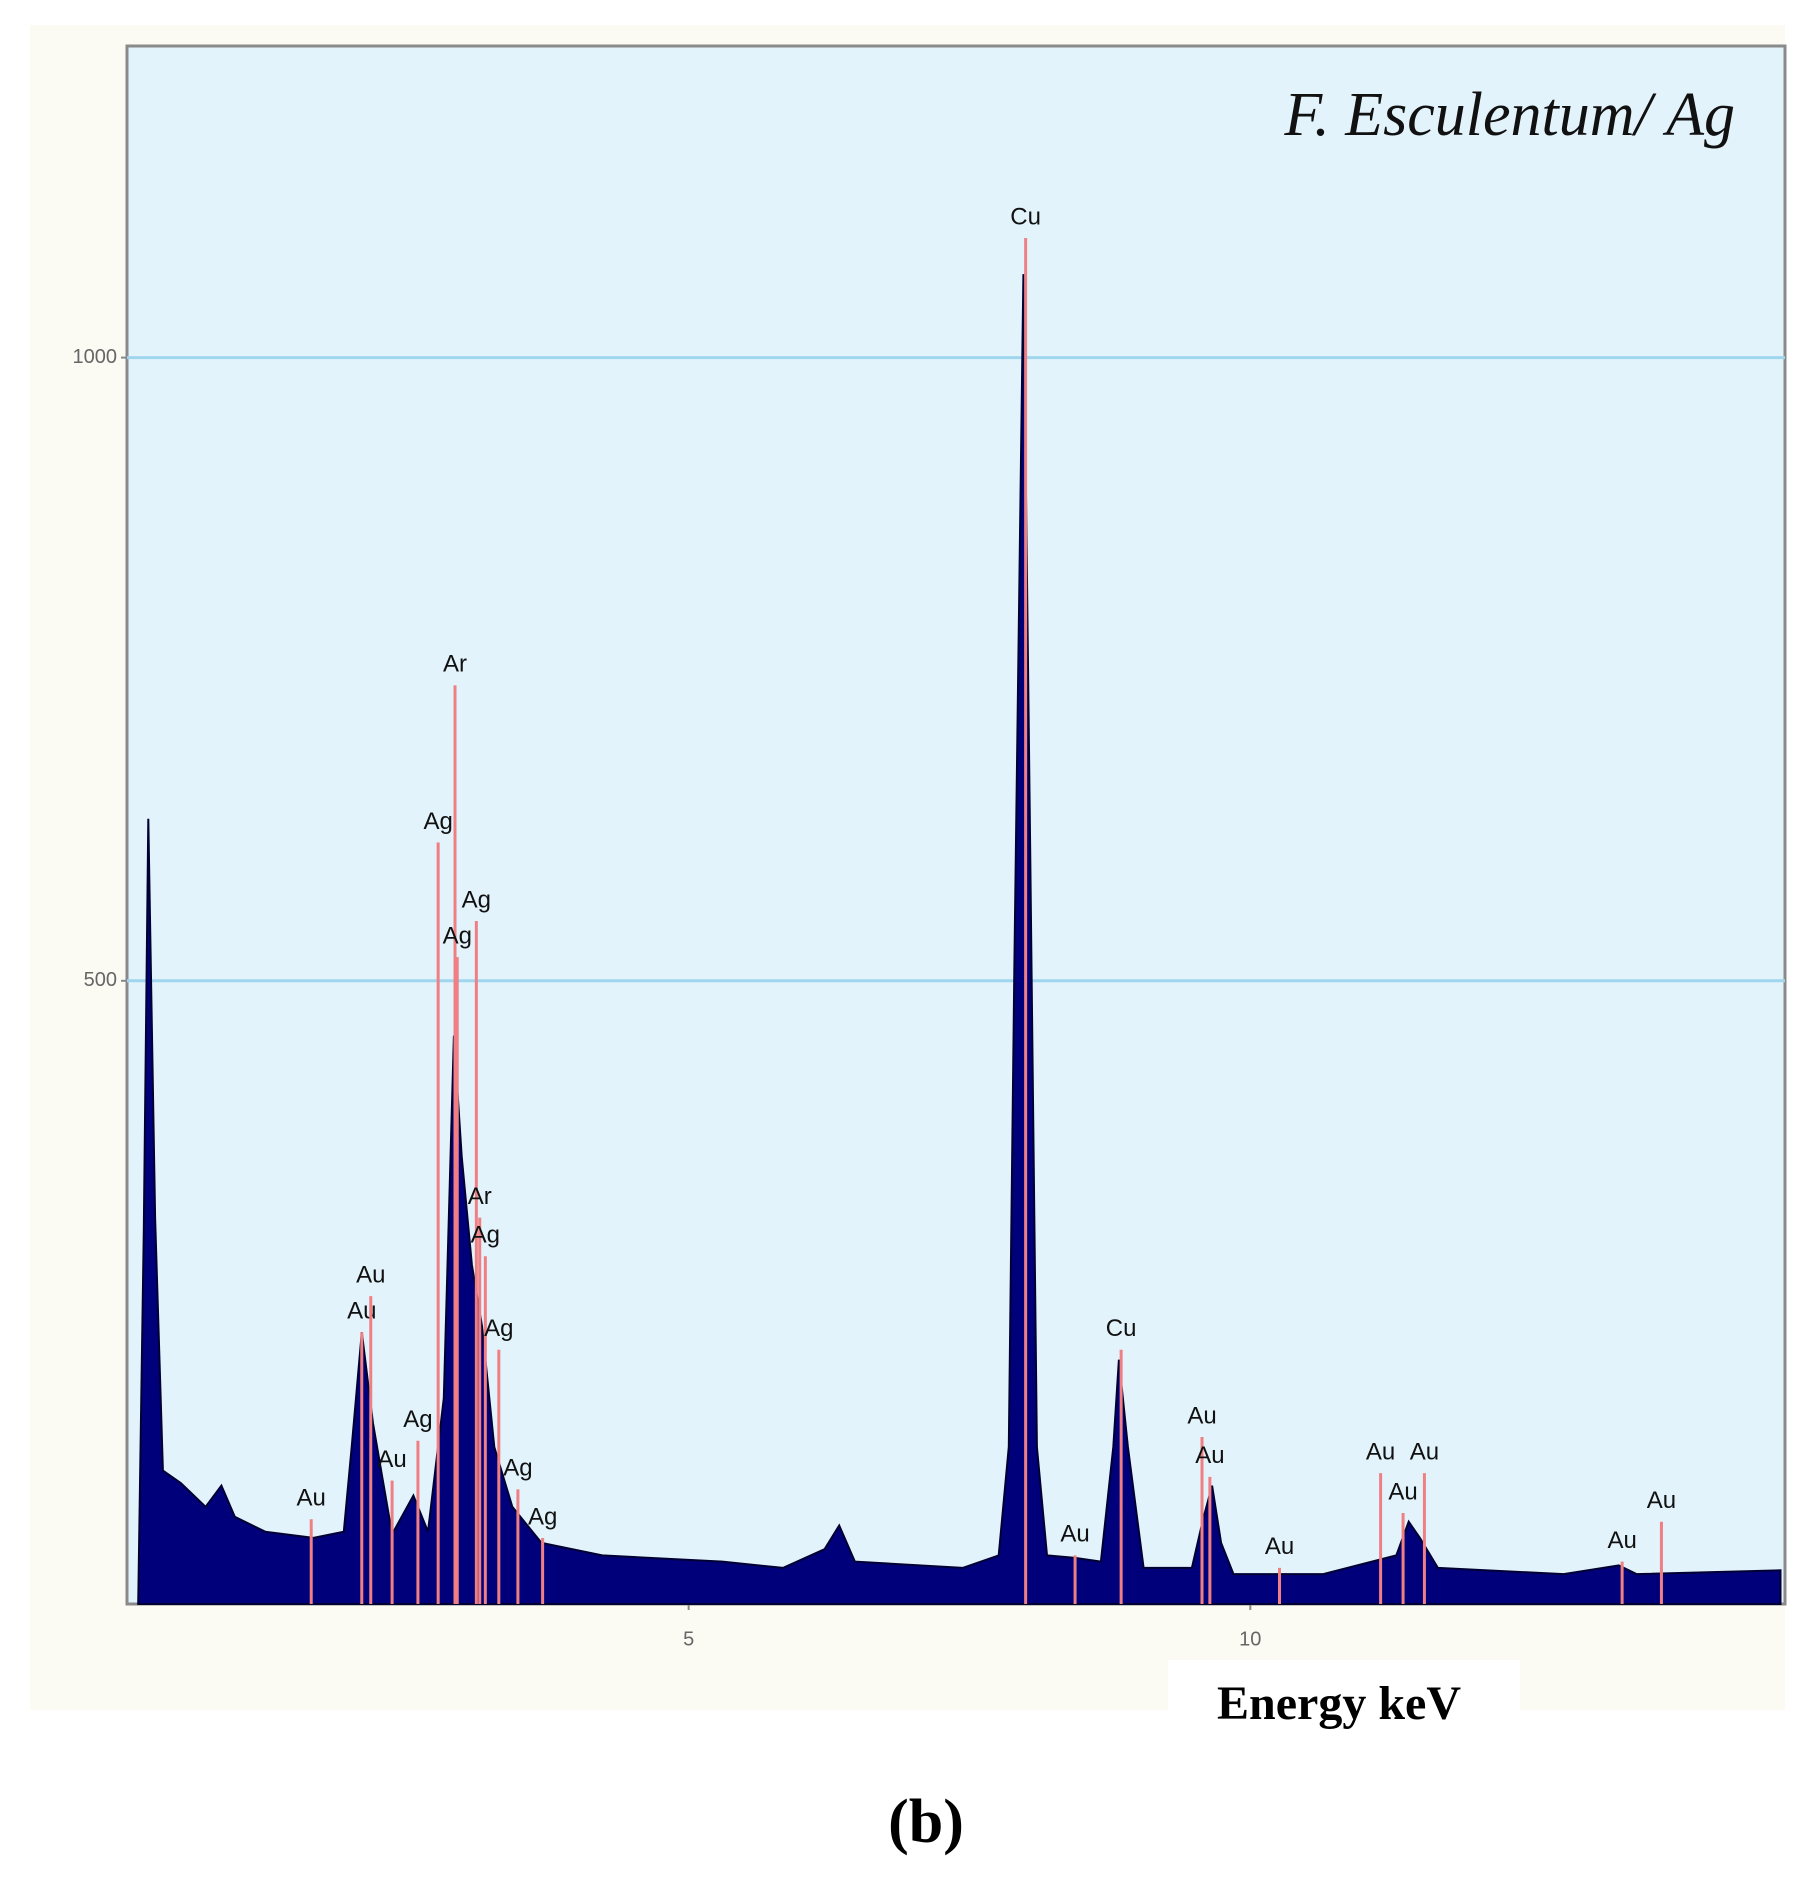 The height and width of the screenshot is (1882, 1809). Describe the element at coordinates (100, 980) in the screenshot. I see `y-tick-label: 500` at that location.